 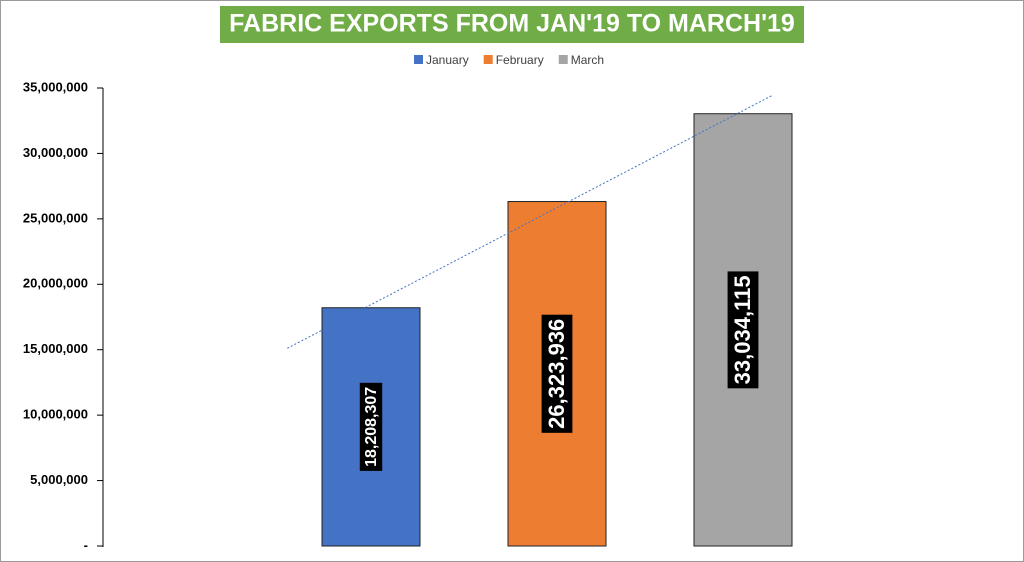 I want to click on y-tick-label: 20,000,000, so click(x=55, y=283).